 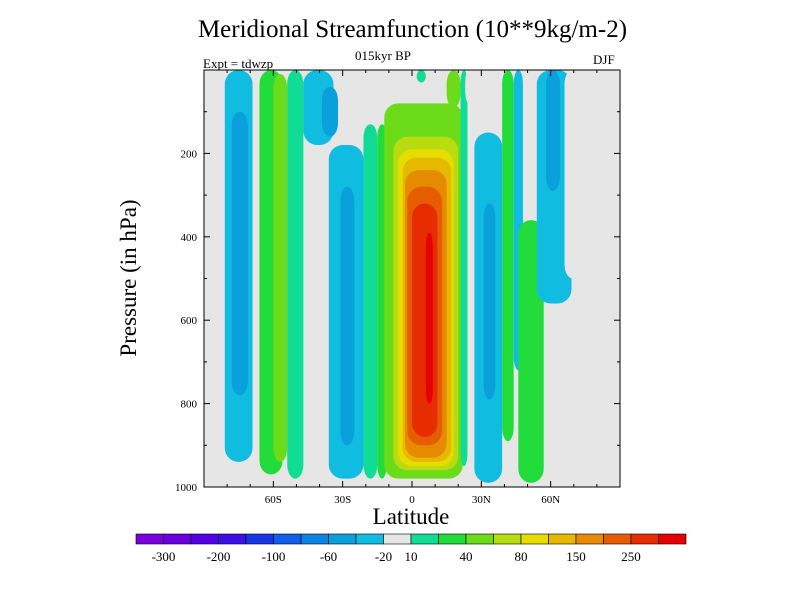 I want to click on colorbar-label: 150, so click(x=576, y=556).